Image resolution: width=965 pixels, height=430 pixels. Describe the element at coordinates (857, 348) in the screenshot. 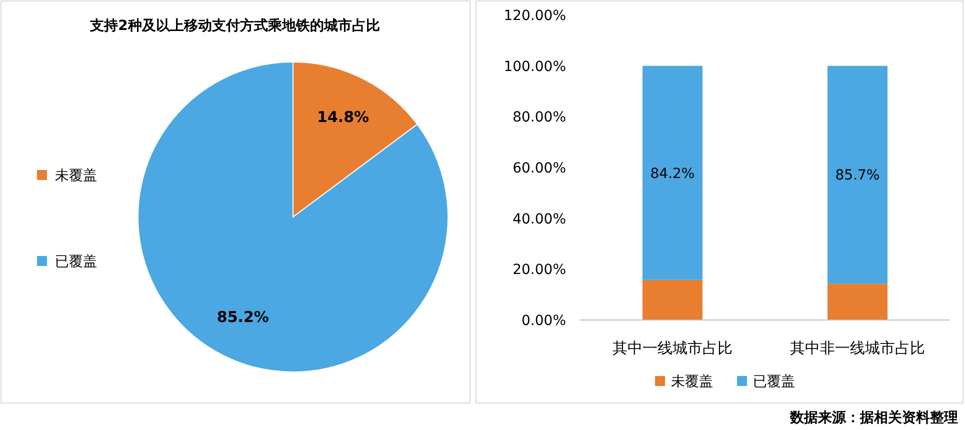

I see `x-tick-label: 其中非一线城市占比` at that location.